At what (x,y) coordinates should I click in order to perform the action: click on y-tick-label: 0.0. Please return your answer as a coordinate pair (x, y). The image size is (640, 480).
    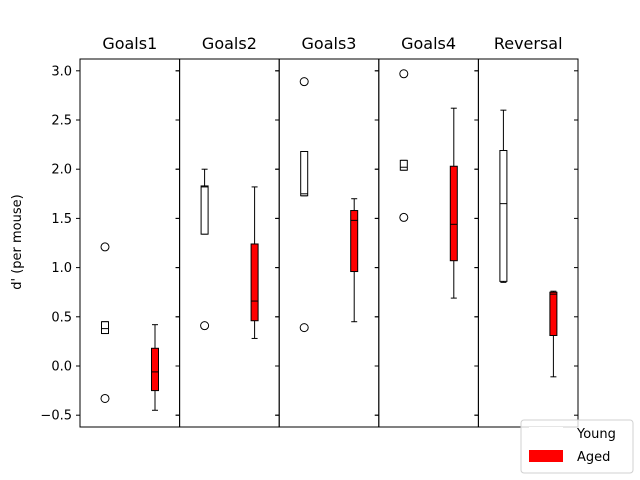
    Looking at the image, I should click on (61, 366).